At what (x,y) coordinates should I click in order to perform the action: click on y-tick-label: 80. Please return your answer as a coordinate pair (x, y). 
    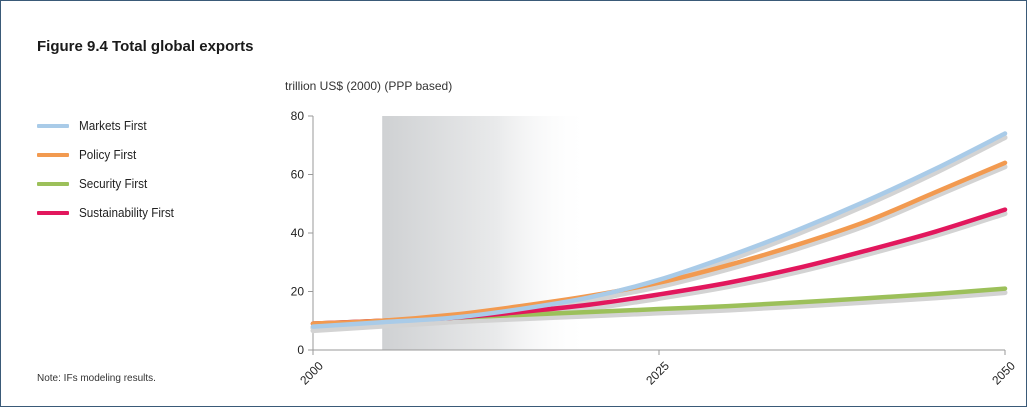
    Looking at the image, I should click on (298, 116).